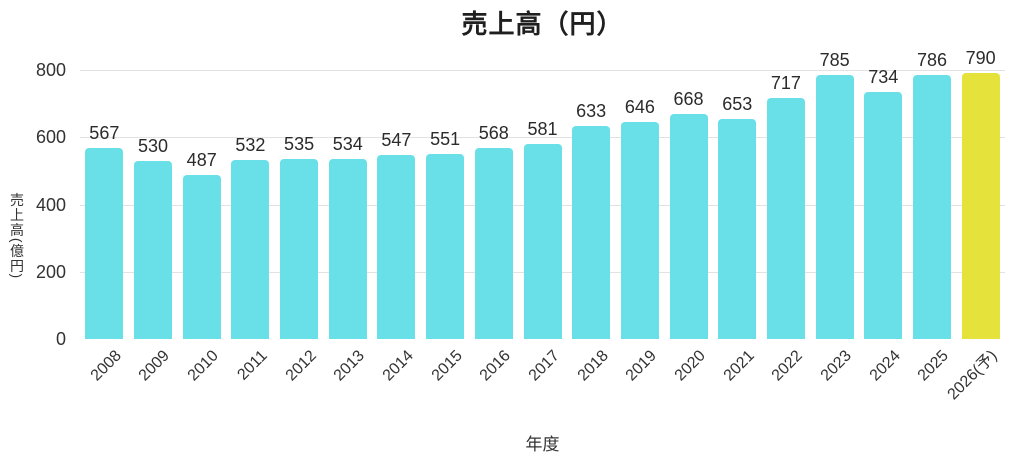 Image resolution: width=1024 pixels, height=471 pixels. I want to click on bar-value-label: 717, so click(785, 82).